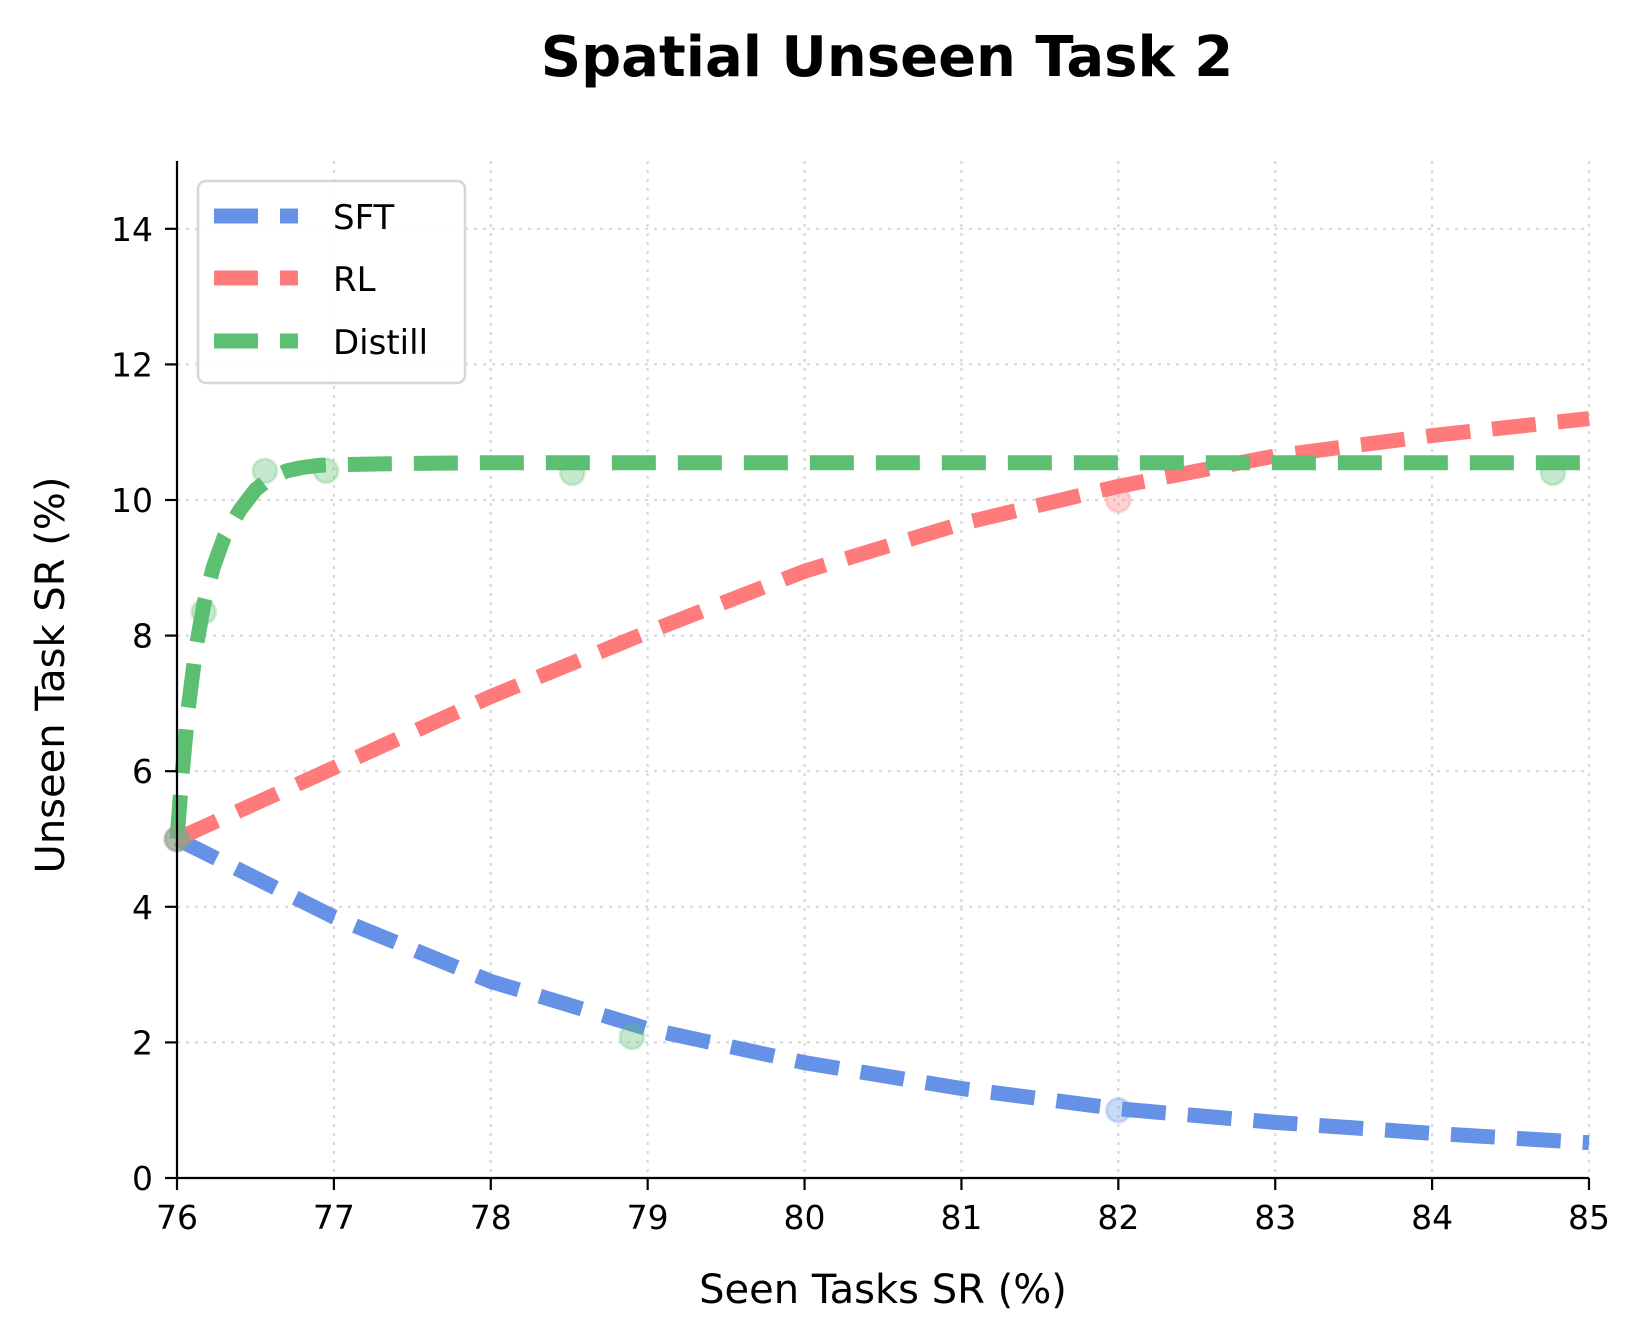 This screenshot has height=1344, width=1645. What do you see at coordinates (883, 1290) in the screenshot?
I see `x-axis-label: Seen Tasks SR (%)` at bounding box center [883, 1290].